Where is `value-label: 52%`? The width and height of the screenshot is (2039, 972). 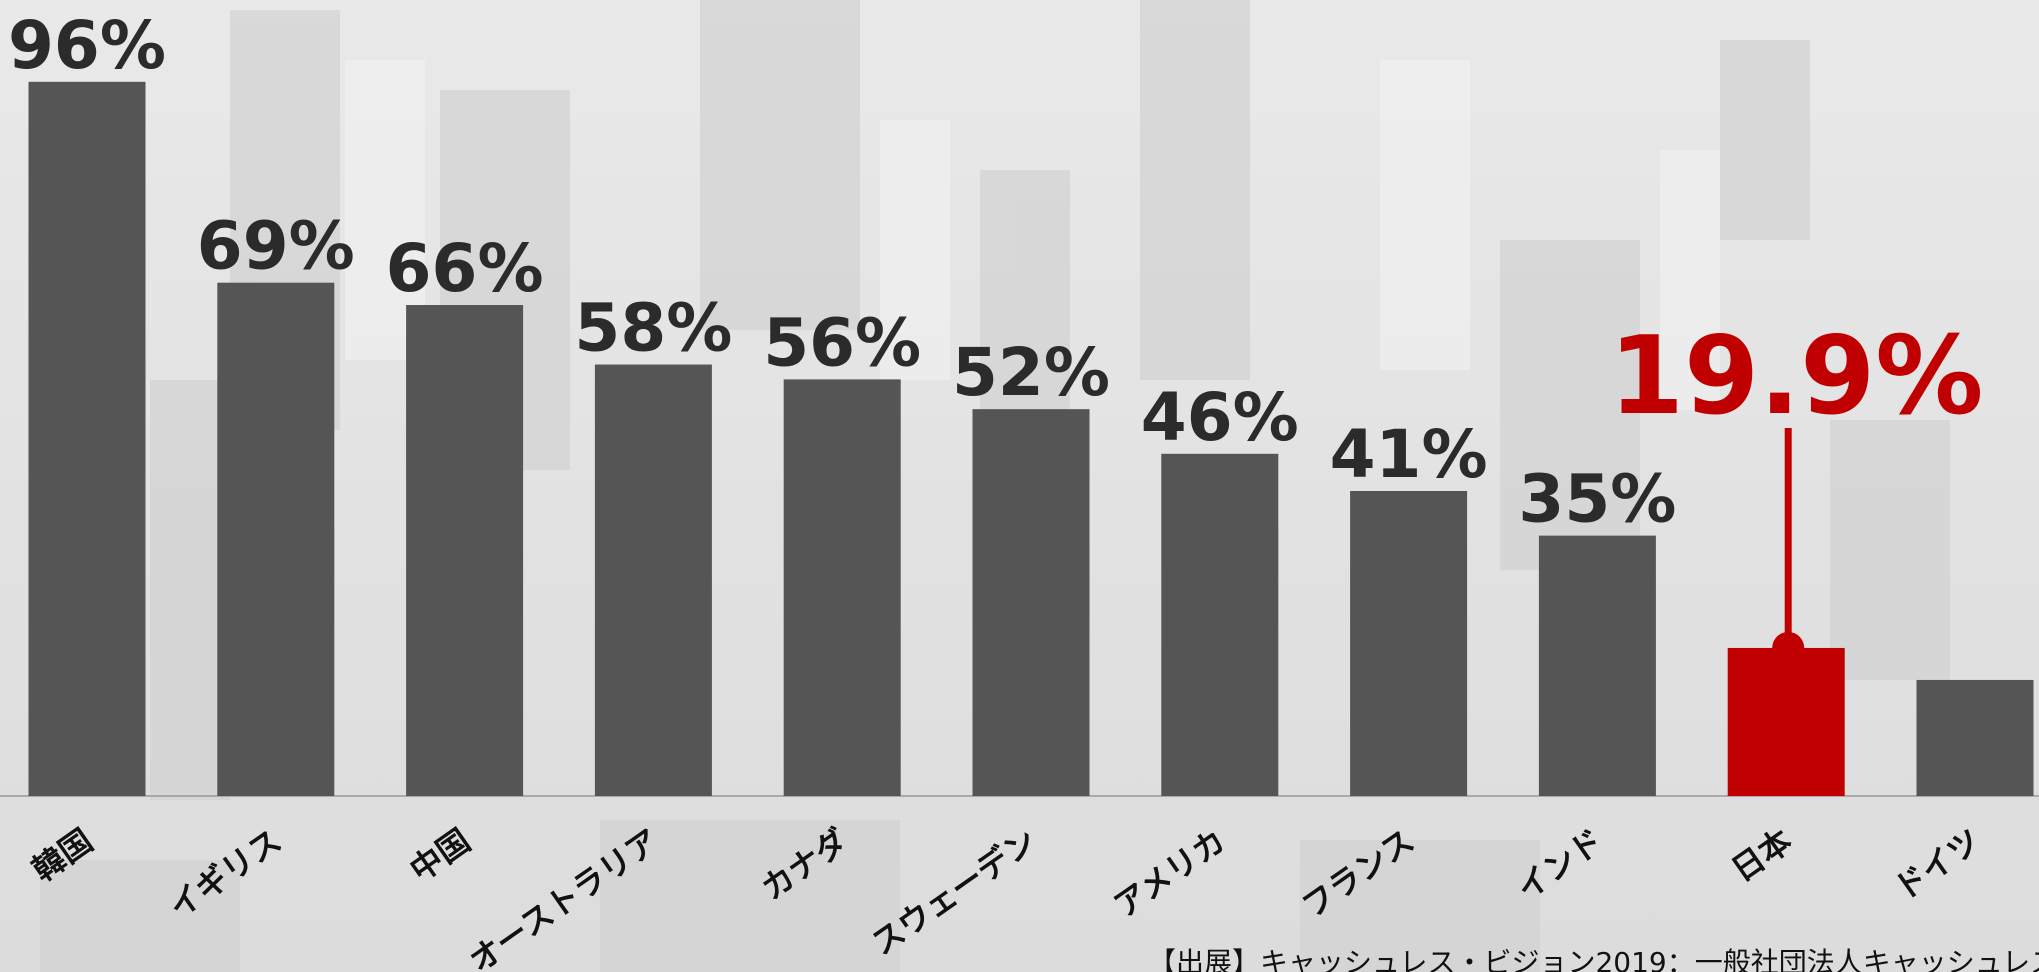
value-label: 52% is located at coordinates (1031, 372).